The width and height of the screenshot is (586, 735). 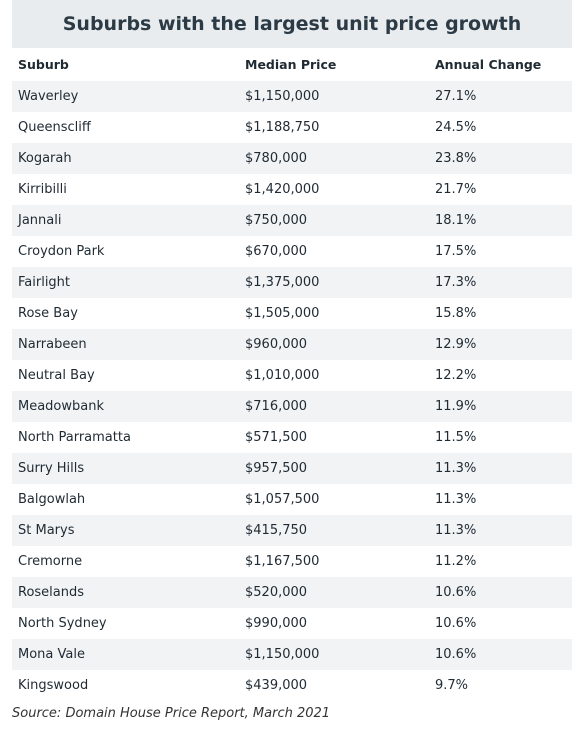 What do you see at coordinates (42, 189) in the screenshot?
I see `cell: Kirribilli` at bounding box center [42, 189].